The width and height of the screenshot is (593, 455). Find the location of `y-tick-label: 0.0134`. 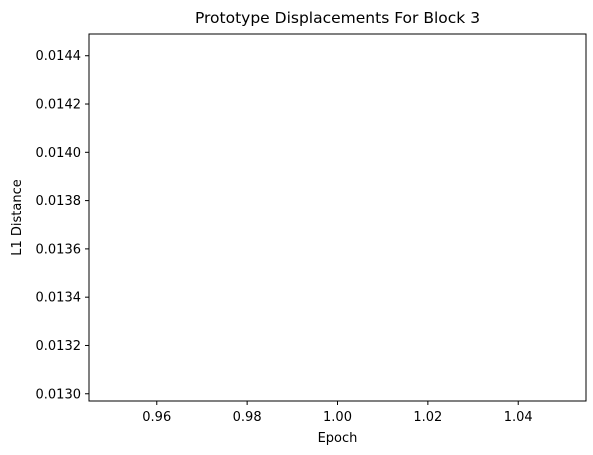

y-tick-label: 0.0134 is located at coordinates (59, 298).